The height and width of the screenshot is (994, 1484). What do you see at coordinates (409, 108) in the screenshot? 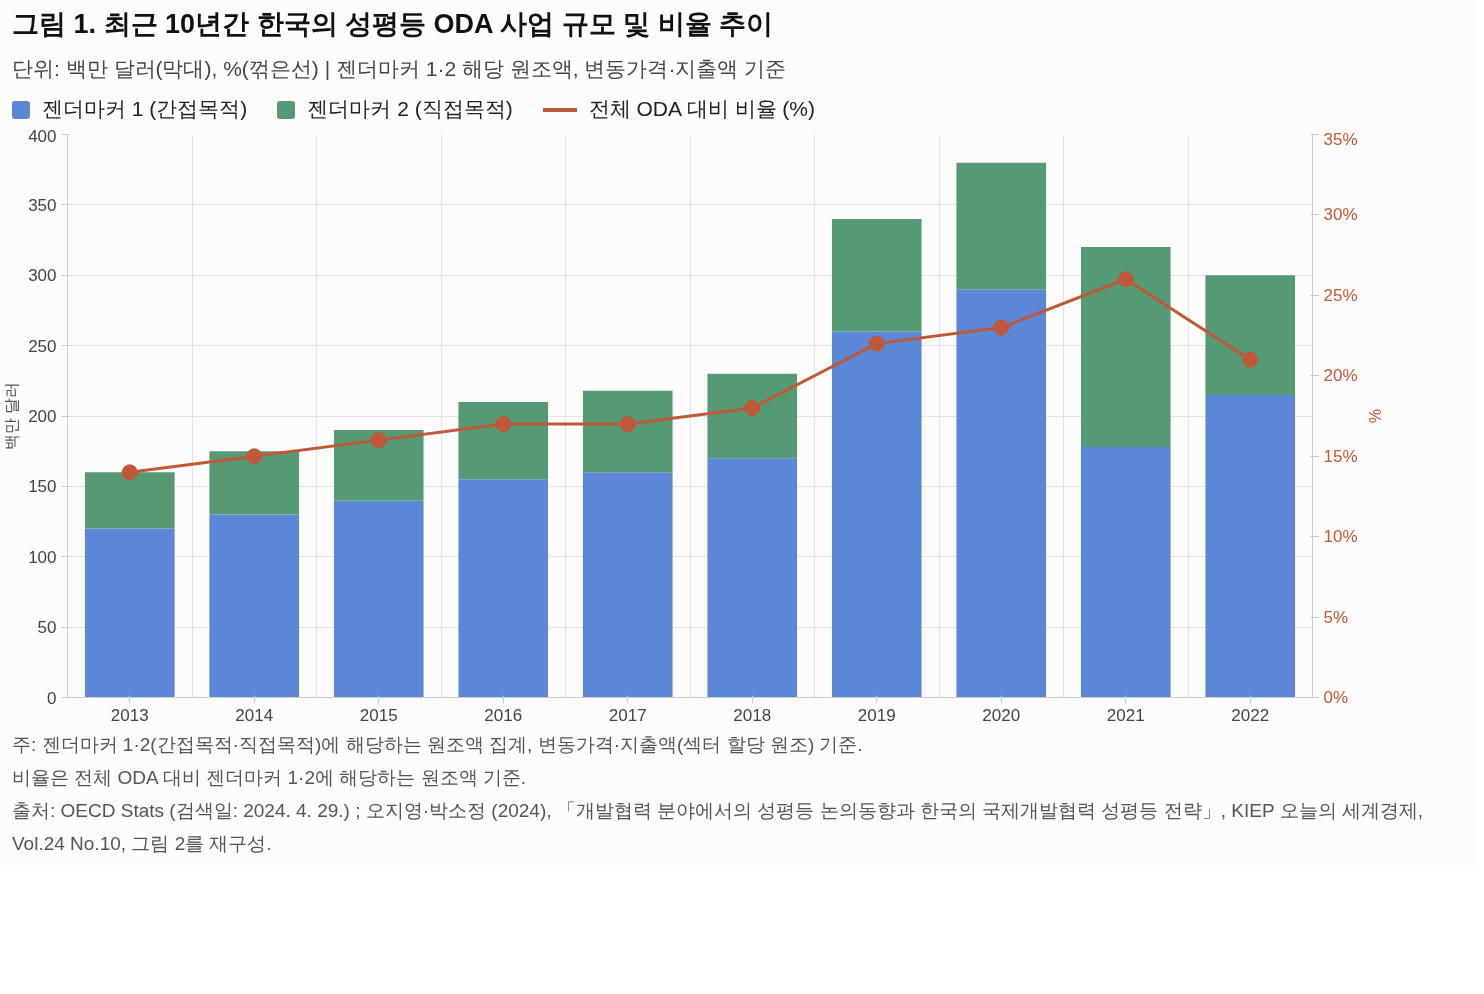
I see `legend-label: 젠더마커 2 (직접목적)` at bounding box center [409, 108].